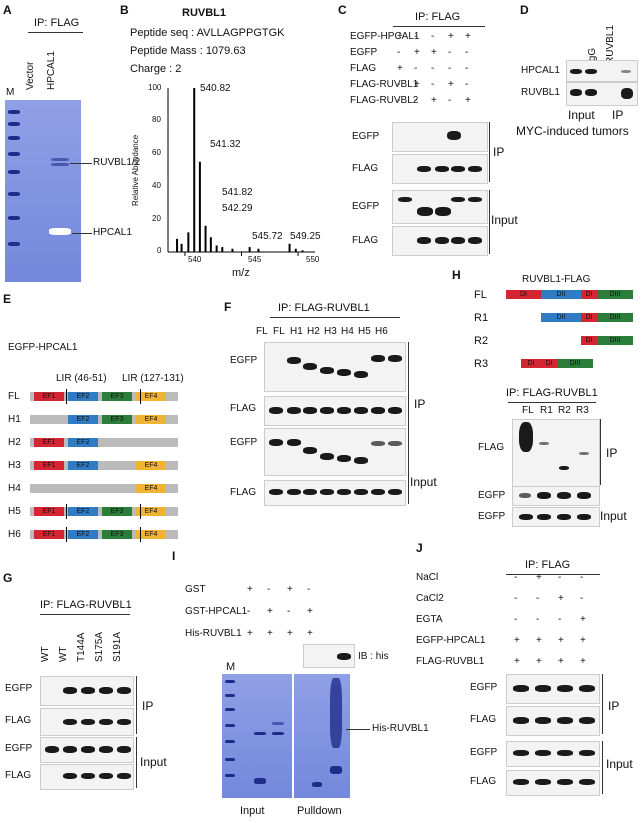  I want to click on ruvbl1-row-label: FL, so click(480, 295).